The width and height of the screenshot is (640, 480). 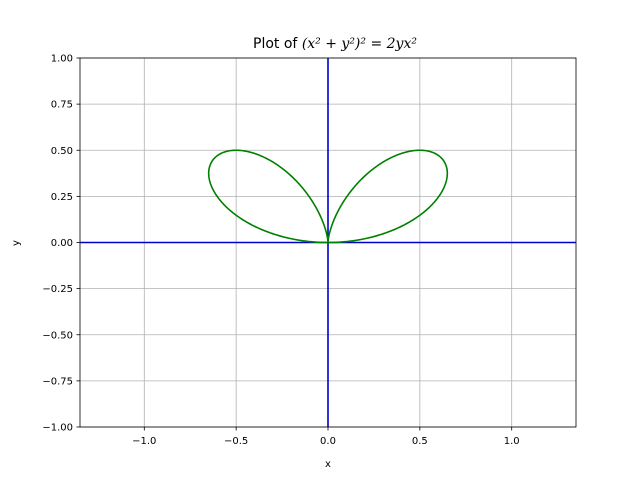 I want to click on x-tick-label: −1.0, so click(x=144, y=441).